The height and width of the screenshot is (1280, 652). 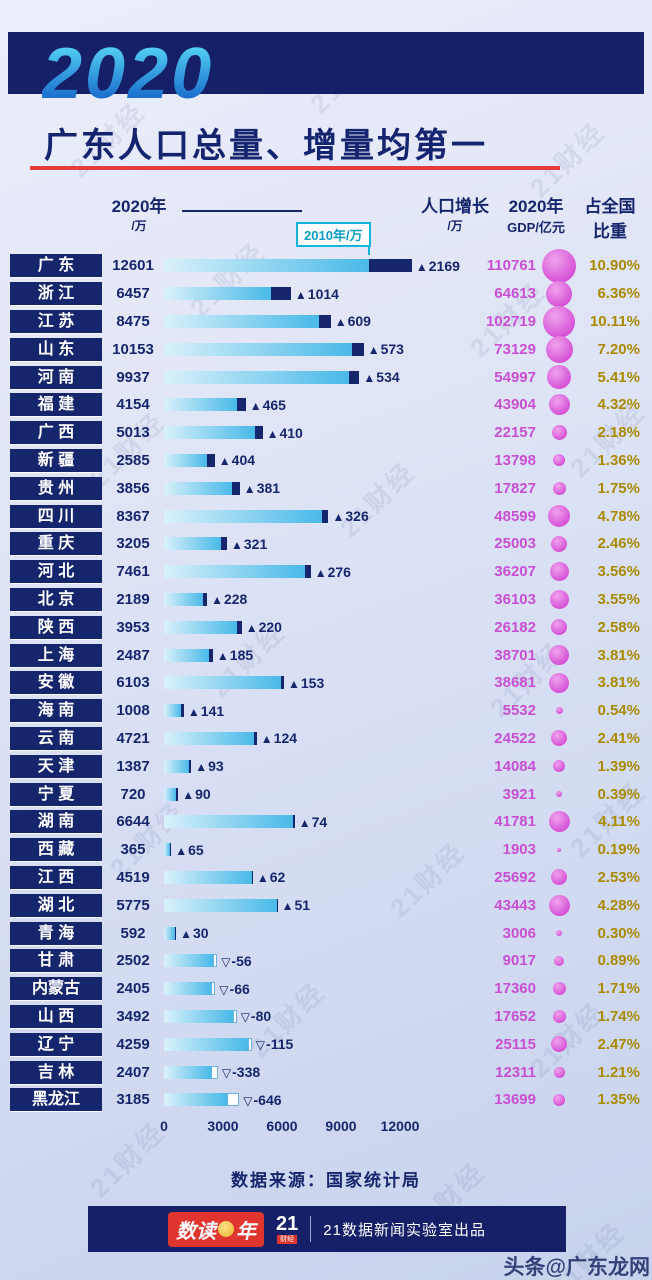 What do you see at coordinates (56, 627) in the screenshot?
I see `province-label: 陕 西` at bounding box center [56, 627].